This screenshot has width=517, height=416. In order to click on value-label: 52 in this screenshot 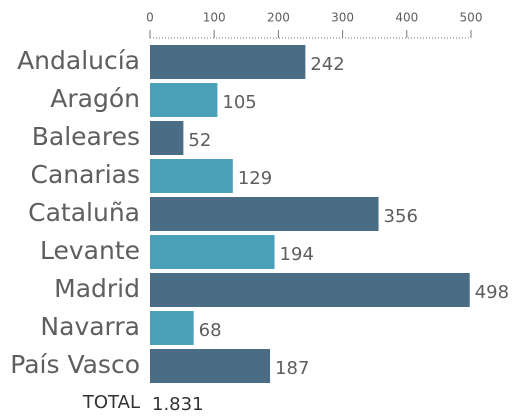, I will do `click(199, 140)`.